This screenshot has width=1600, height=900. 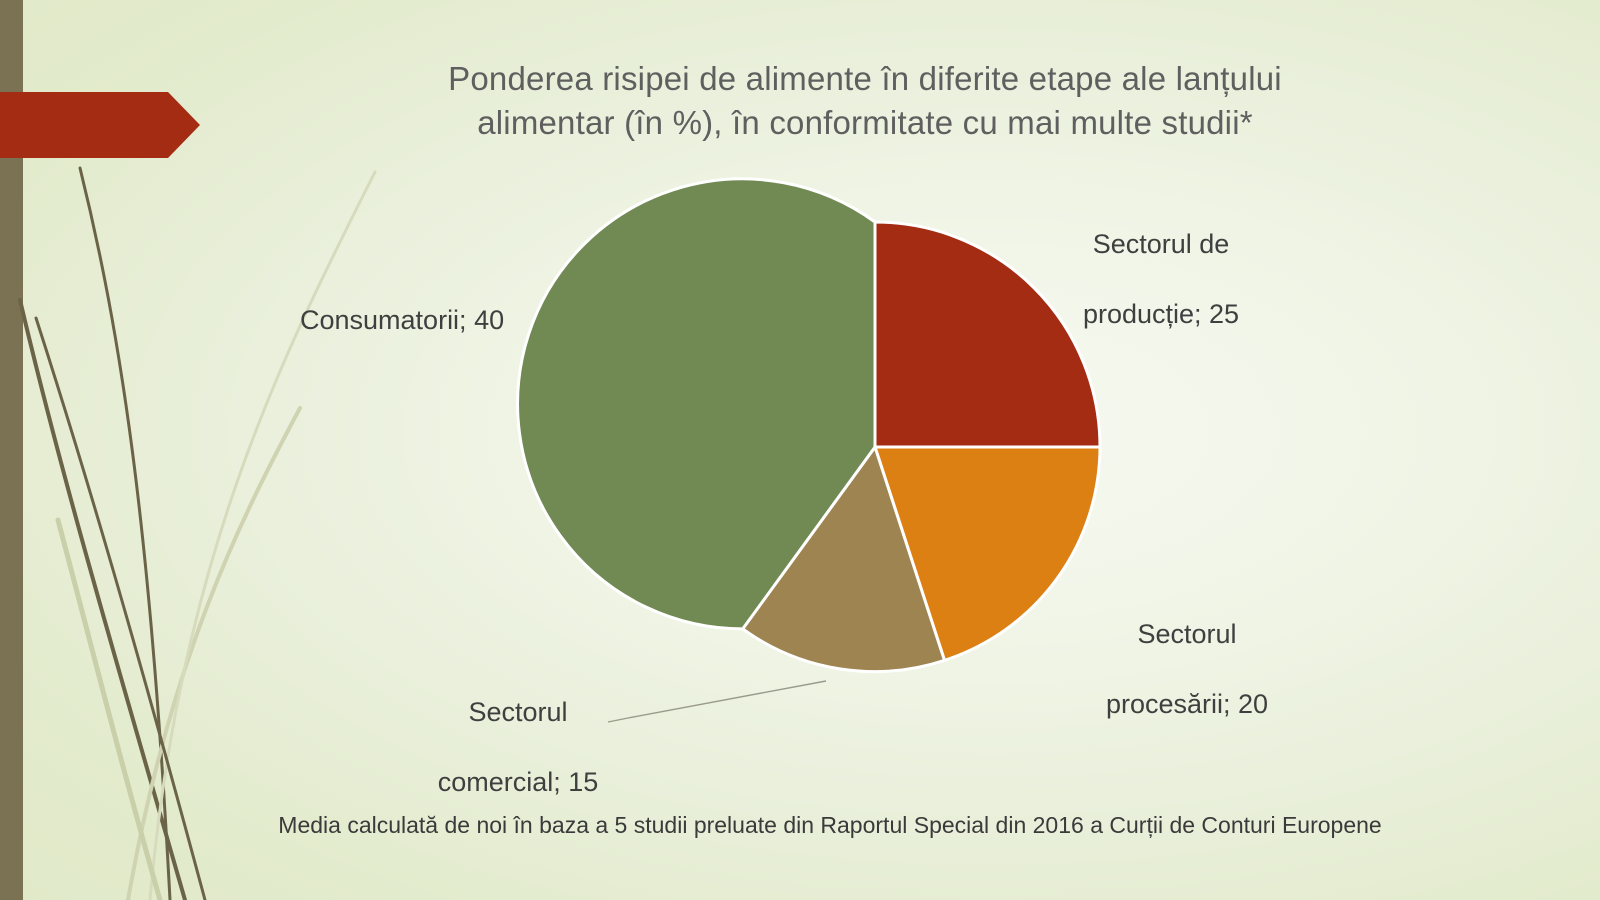 I want to click on pie-label-procesarii-line2: procesării; 20, so click(x=1187, y=704).